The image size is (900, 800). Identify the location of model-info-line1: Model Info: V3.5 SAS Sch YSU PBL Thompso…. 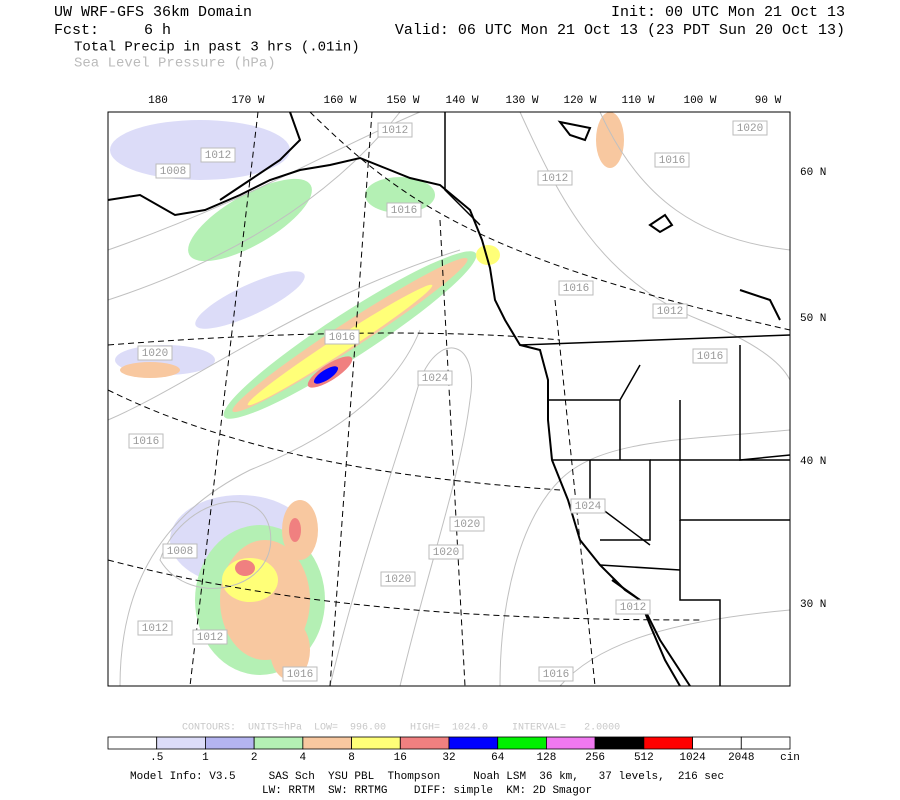
(427, 777).